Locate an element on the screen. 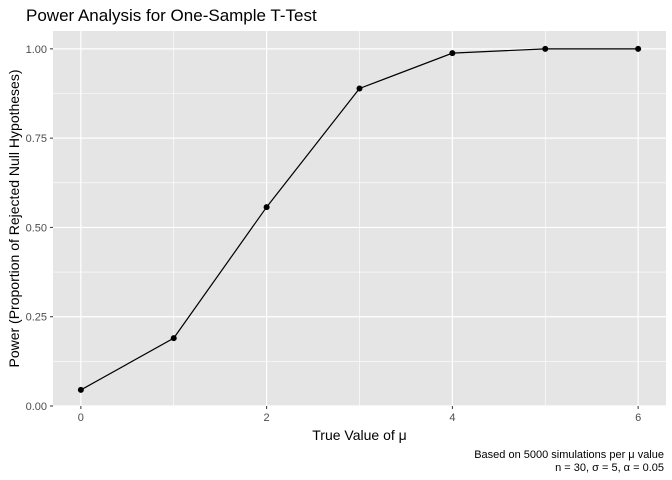 The image size is (672, 480). y-tick-label: 0.00 is located at coordinates (36, 407).